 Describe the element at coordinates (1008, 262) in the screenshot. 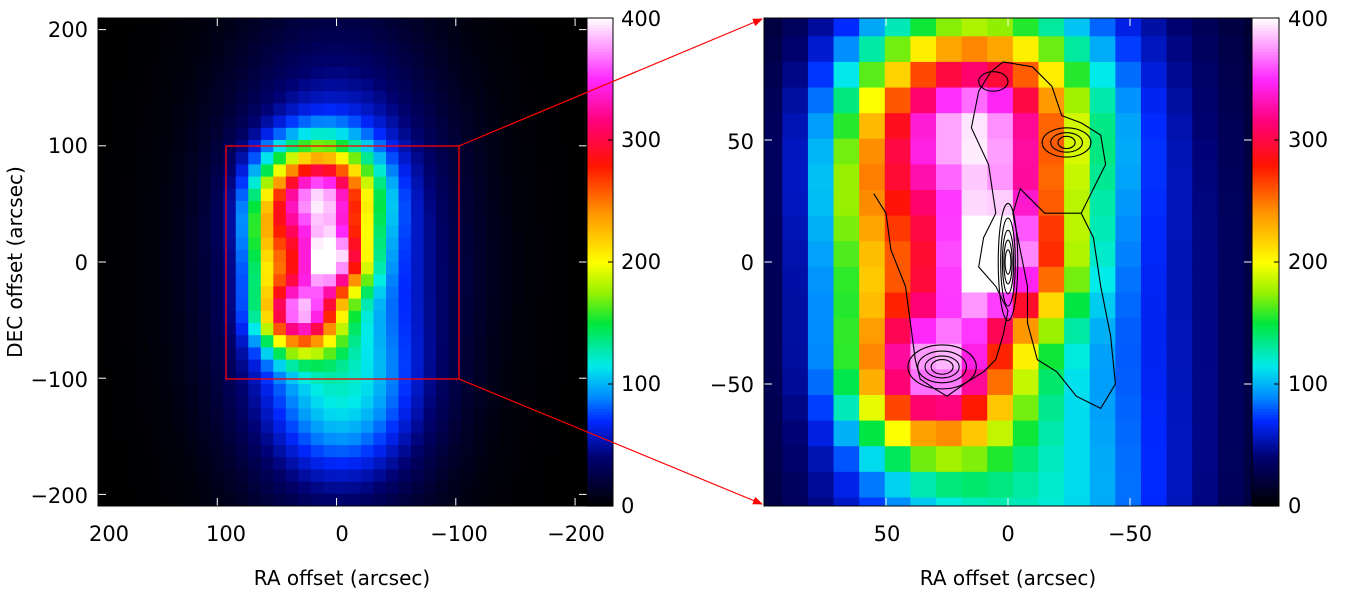

I see `contour-line` at that location.